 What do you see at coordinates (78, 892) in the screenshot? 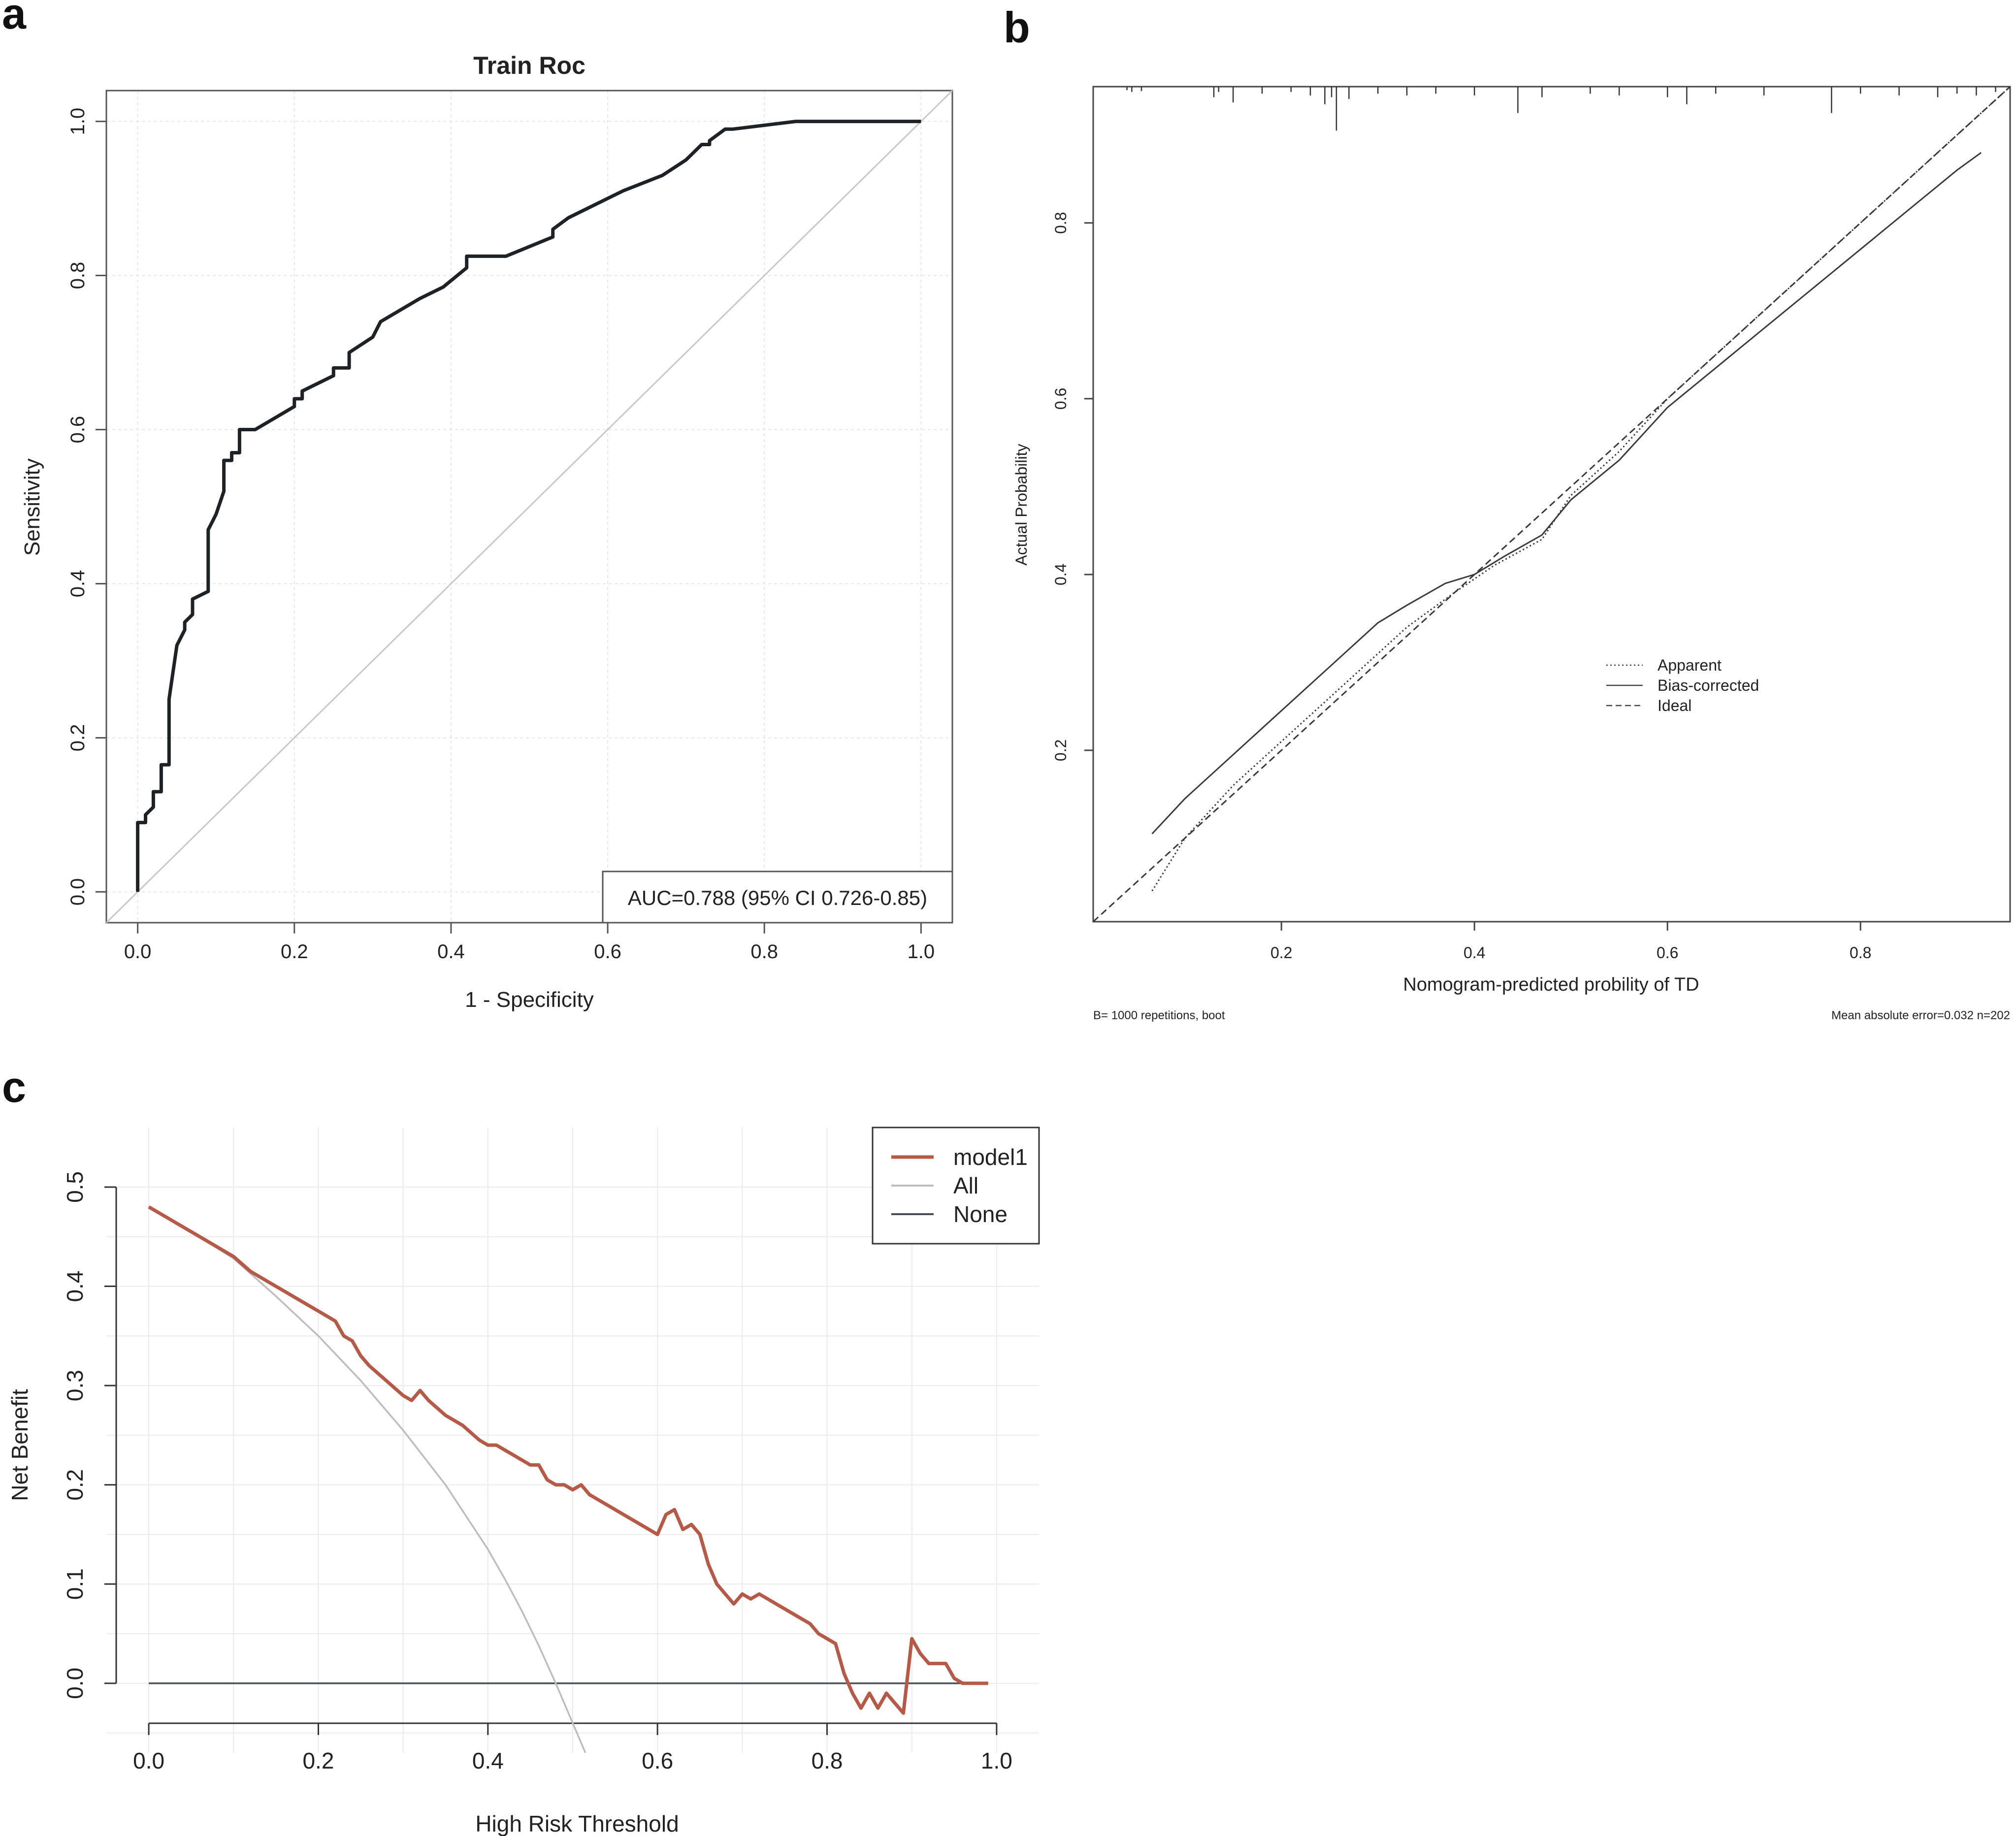
I see `roc-y-tick-label-0: 0.0` at bounding box center [78, 892].